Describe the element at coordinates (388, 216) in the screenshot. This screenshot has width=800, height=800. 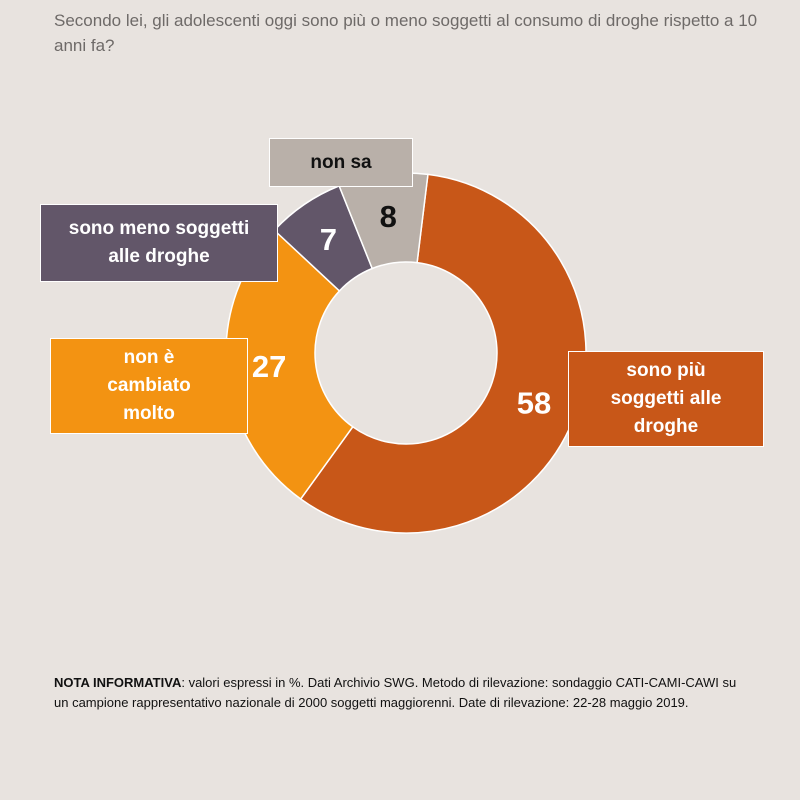
I see `value-label-non-sa: 8` at that location.